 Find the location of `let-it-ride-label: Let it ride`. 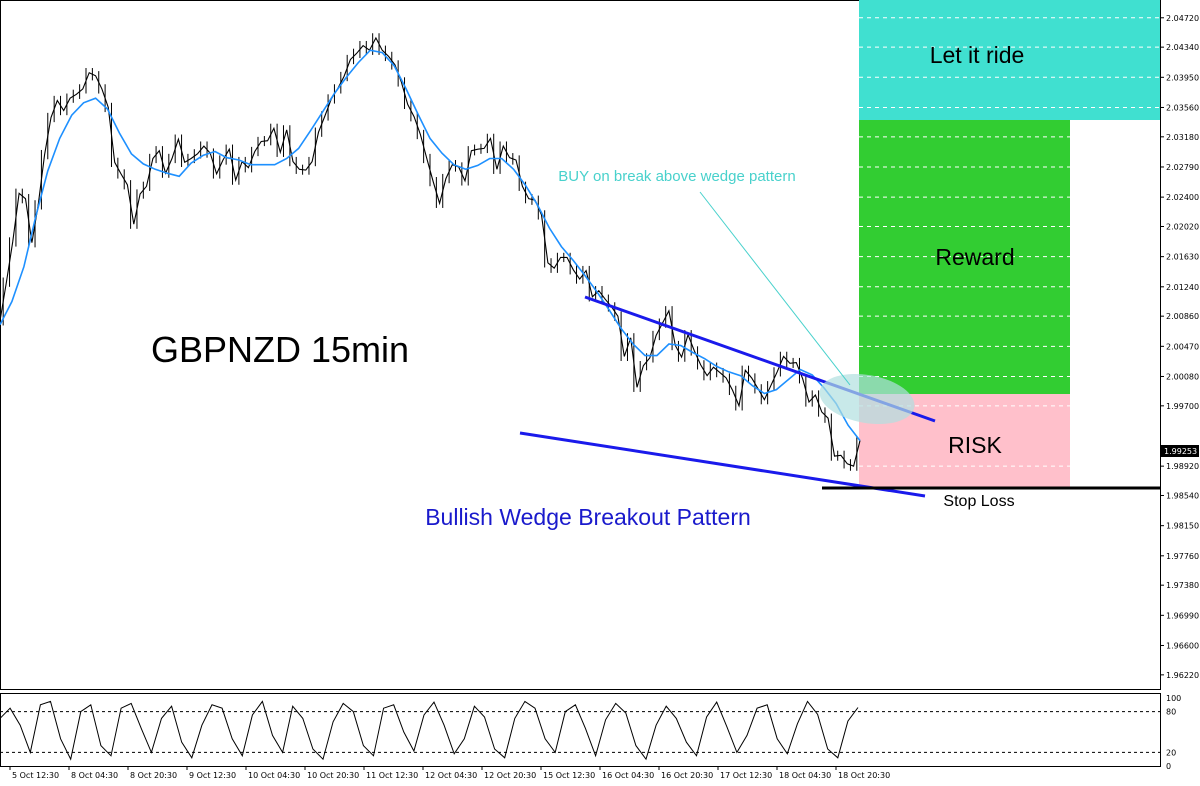

let-it-ride-label: Let it ride is located at coordinates (977, 55).